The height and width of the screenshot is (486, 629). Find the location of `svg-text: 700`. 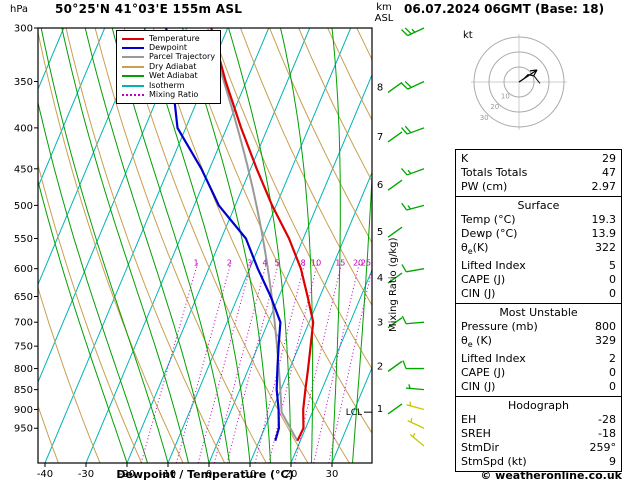

svg-text: 700 is located at coordinates (23, 323).